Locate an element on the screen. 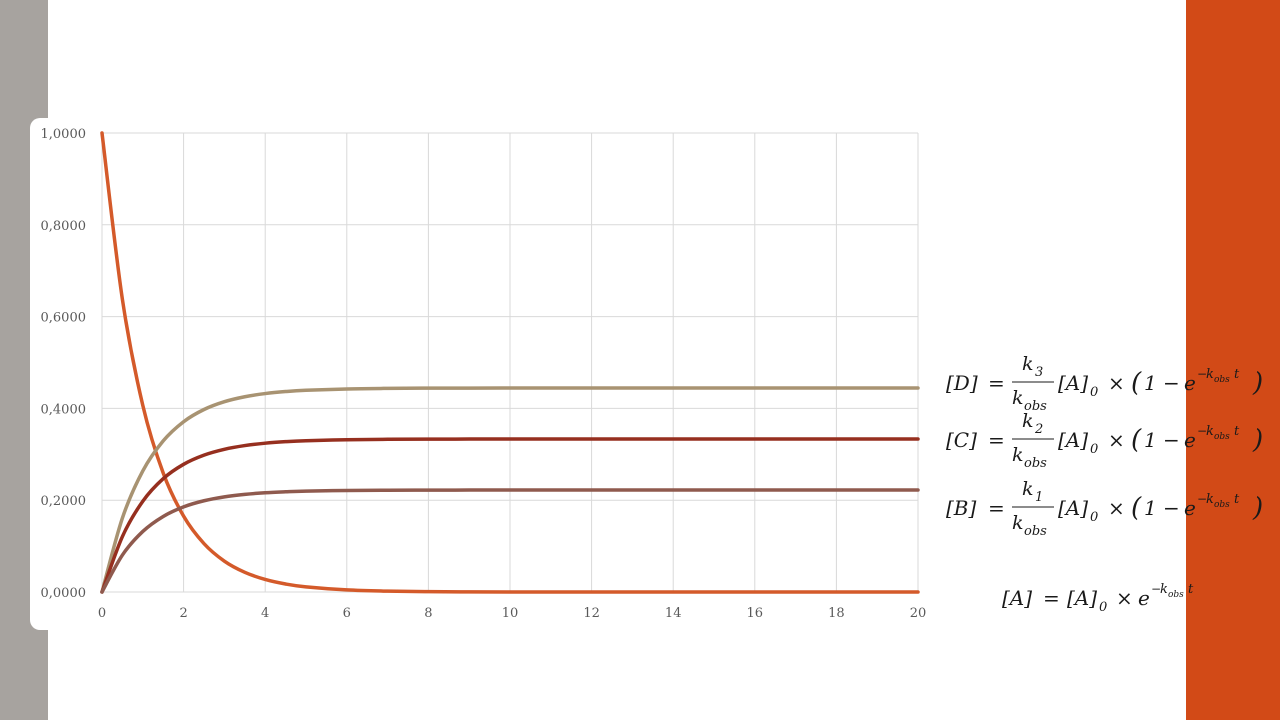  eq-a-rhs-sub: 0 is located at coordinates (1103, 607).